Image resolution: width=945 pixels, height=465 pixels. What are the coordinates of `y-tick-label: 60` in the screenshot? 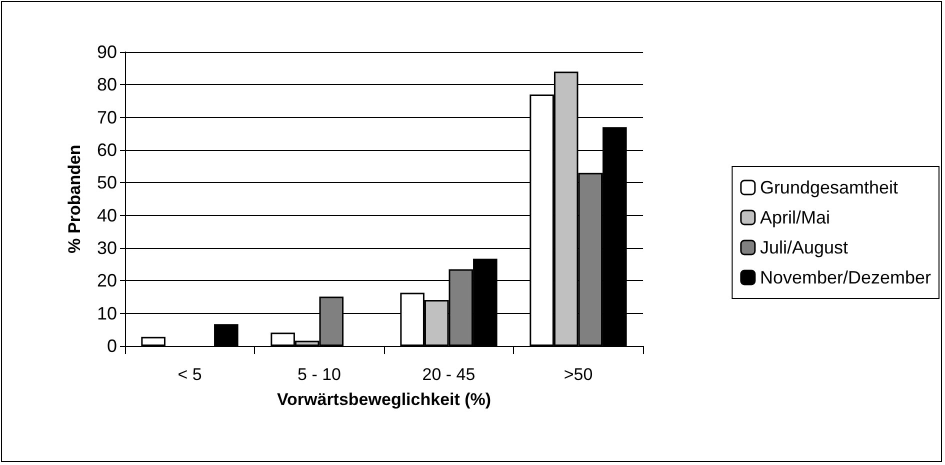 It's located at (106, 150).